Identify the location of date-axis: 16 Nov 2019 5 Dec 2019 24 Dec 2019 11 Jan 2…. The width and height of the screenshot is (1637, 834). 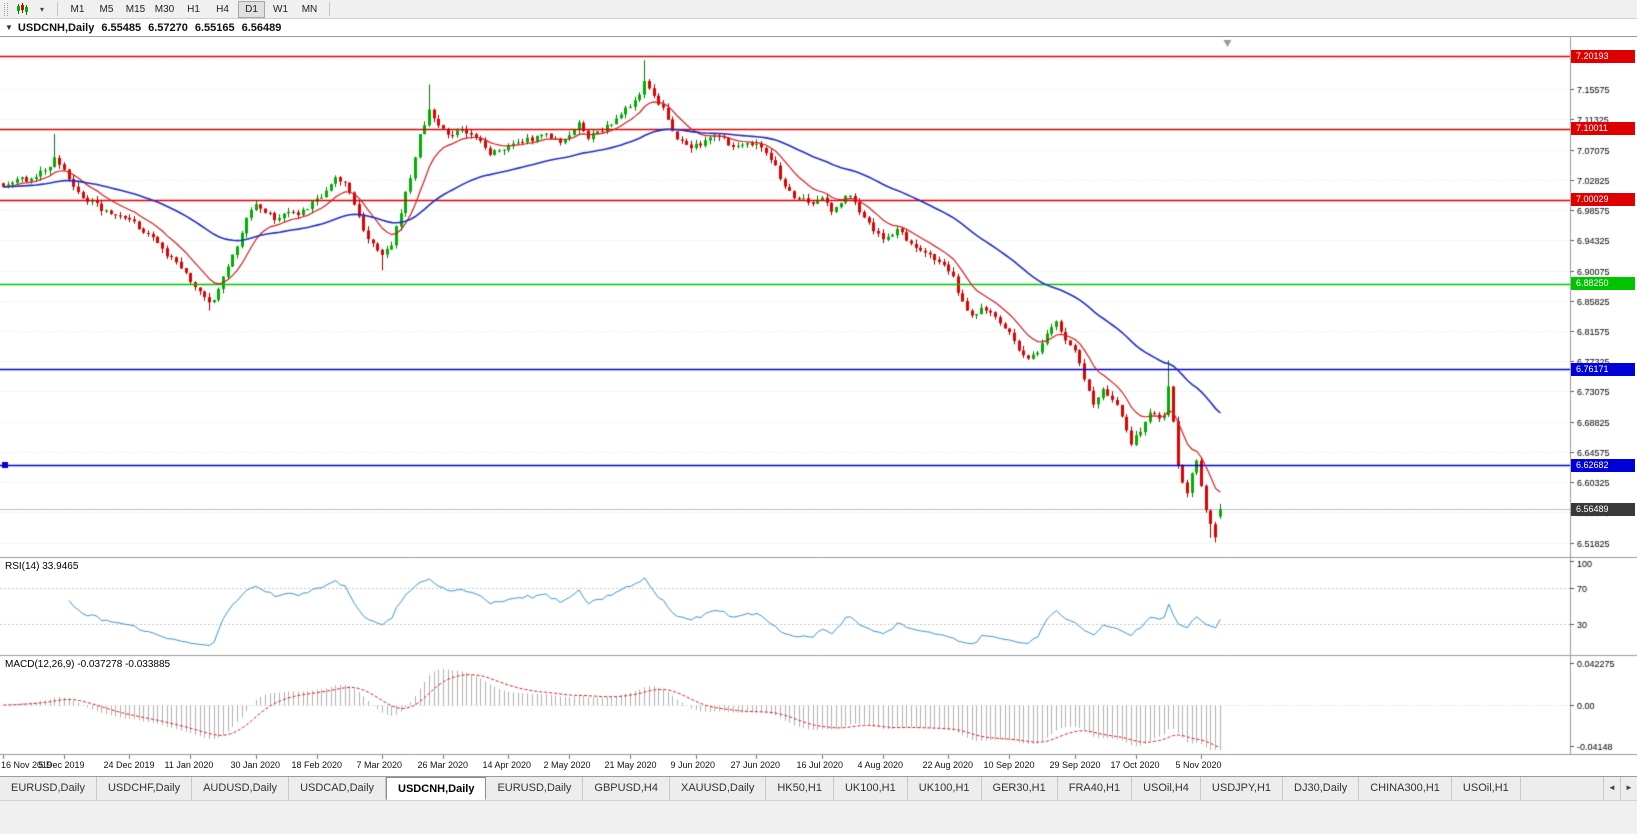
(785, 765).